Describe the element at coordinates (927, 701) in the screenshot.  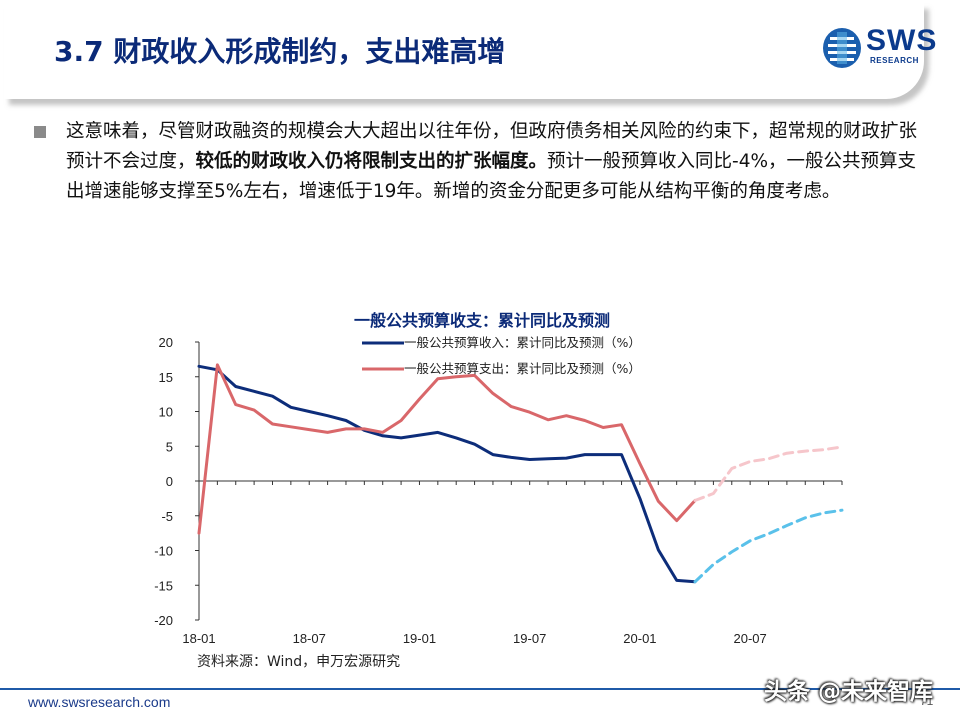
I see `page-number: 71` at that location.